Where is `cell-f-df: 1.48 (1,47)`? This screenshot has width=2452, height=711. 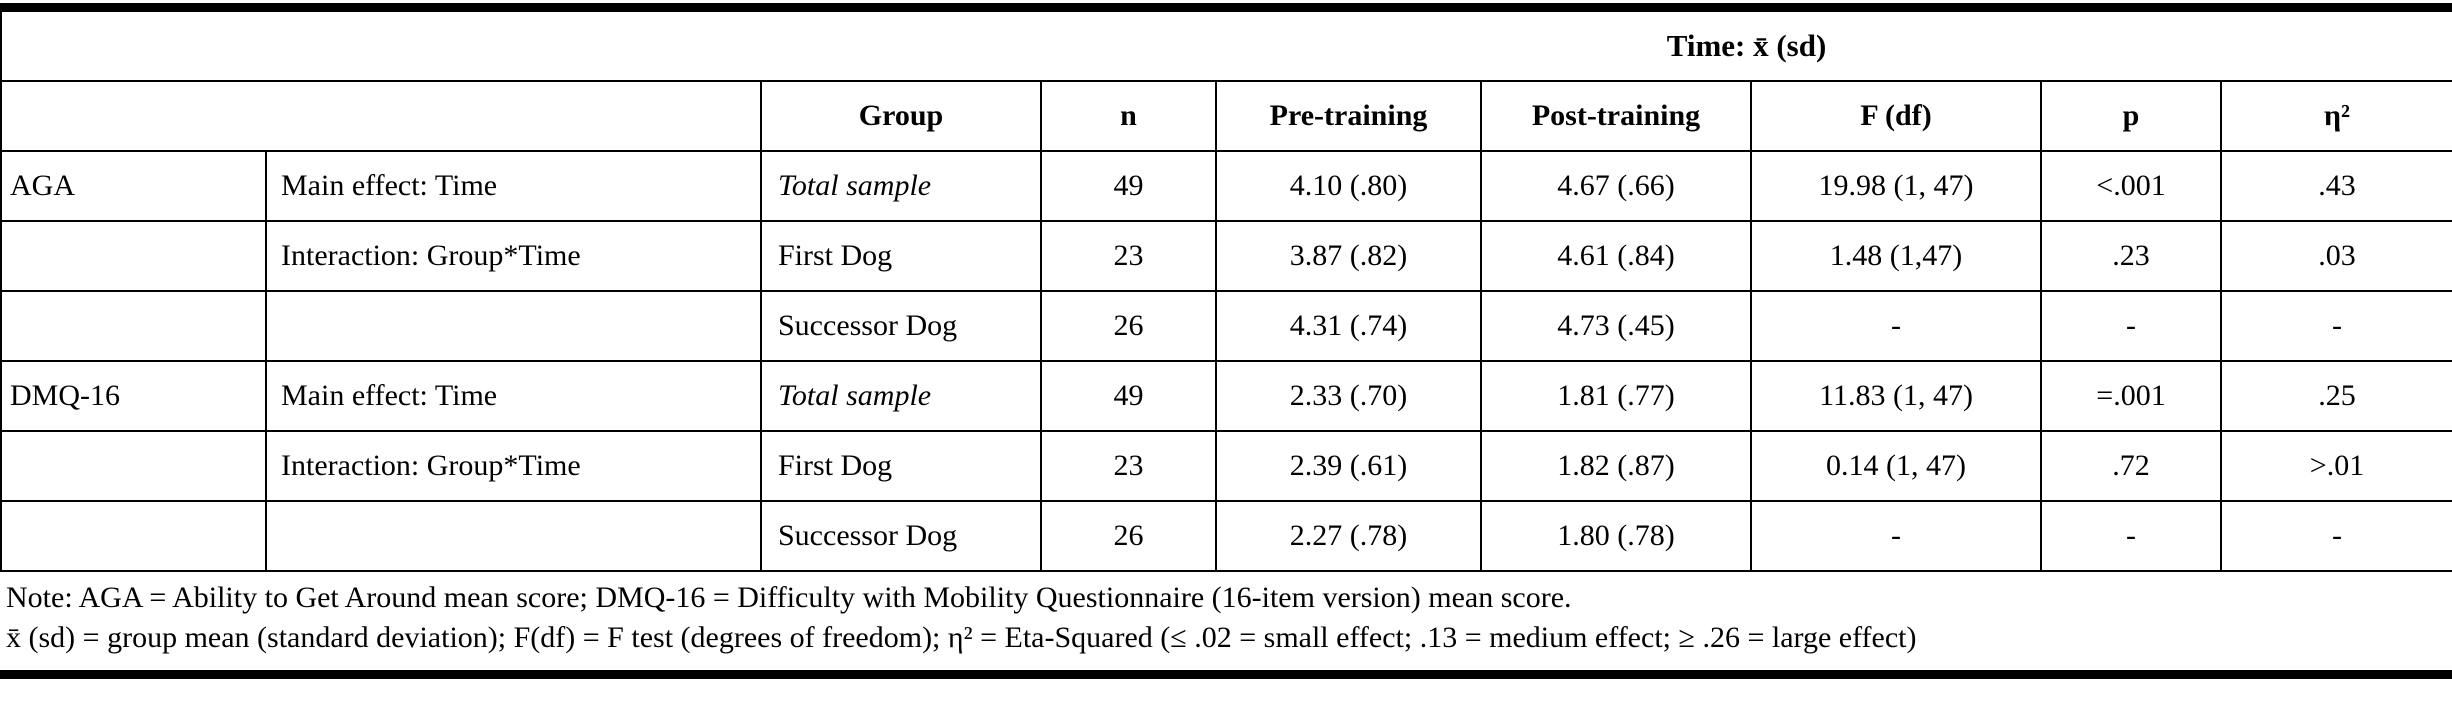 cell-f-df: 1.48 (1,47) is located at coordinates (1896, 256).